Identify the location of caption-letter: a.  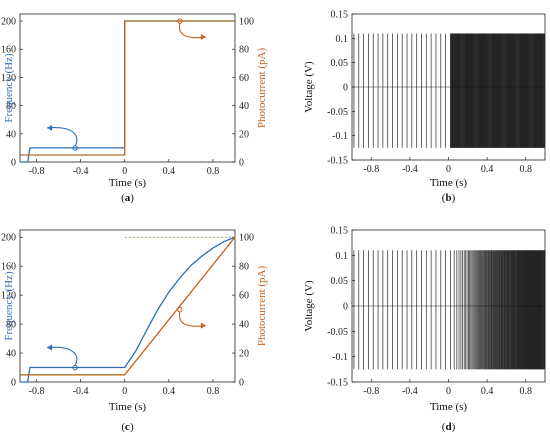
(128, 198).